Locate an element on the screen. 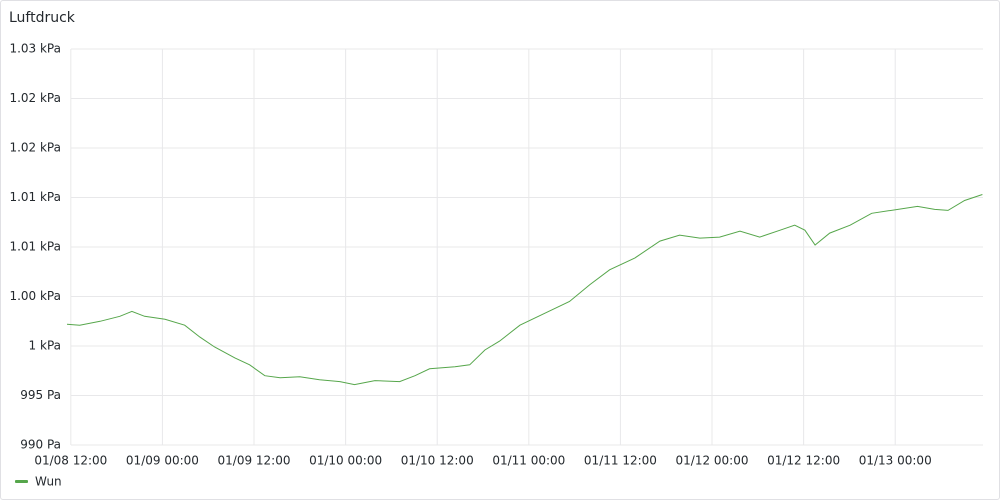 The width and height of the screenshot is (1000, 500). x-tick-label: 01/09 12:00 is located at coordinates (254, 461).